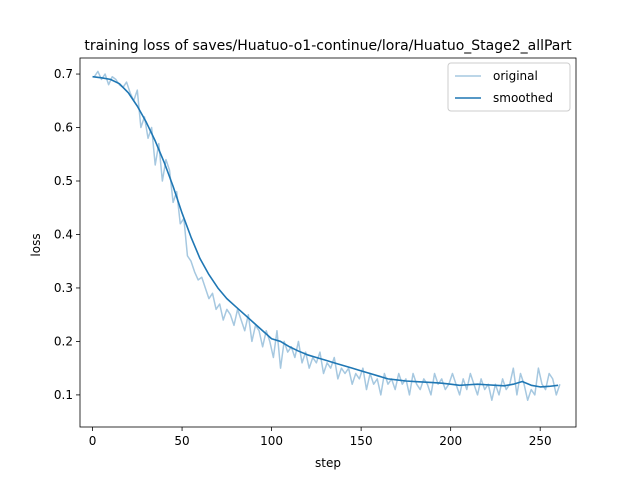 This screenshot has height=480, width=640. Describe the element at coordinates (523, 98) in the screenshot. I see `legend-label-smoothed: smoothed` at that location.